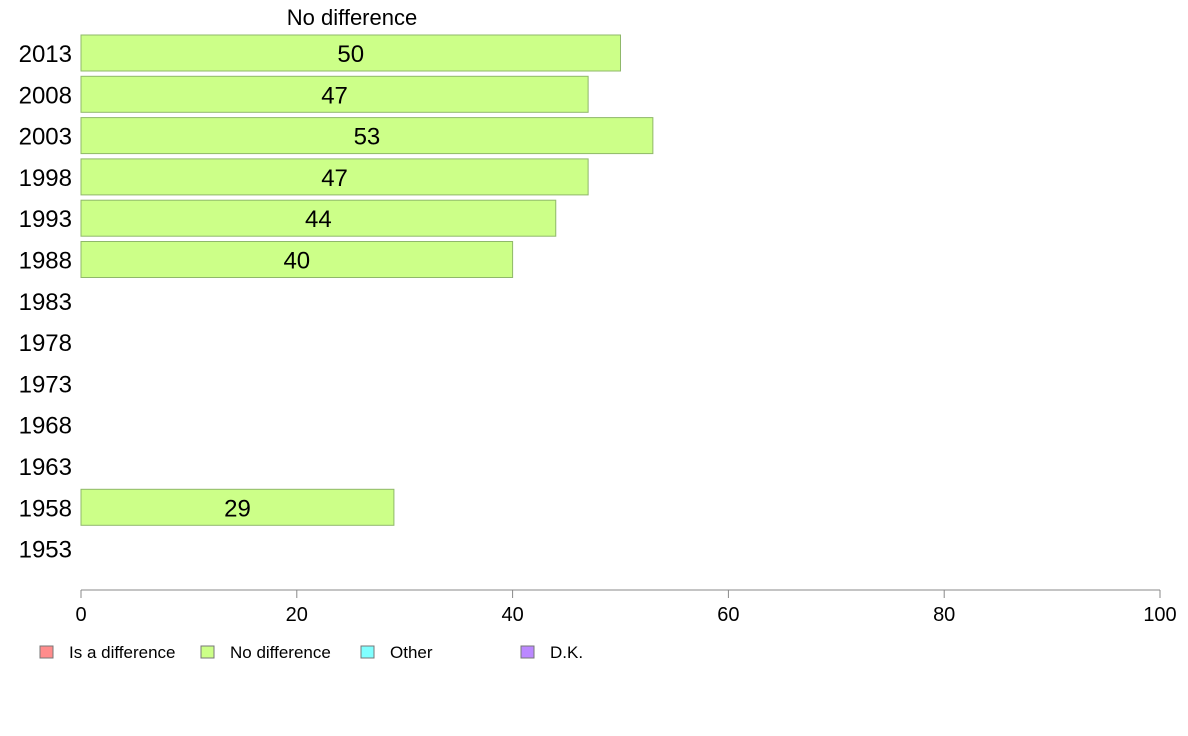 This screenshot has width=1188, height=736. I want to click on row-label: 1993, so click(45, 219).